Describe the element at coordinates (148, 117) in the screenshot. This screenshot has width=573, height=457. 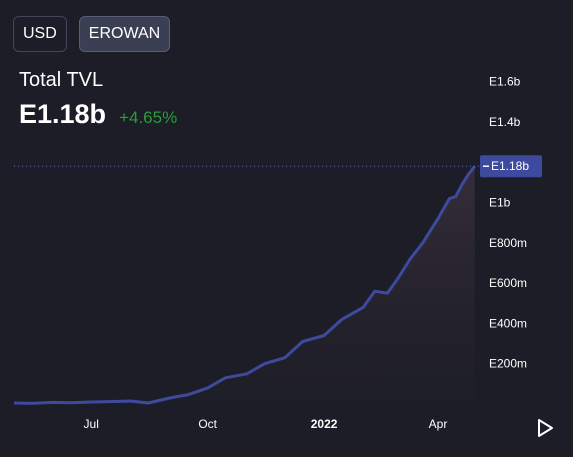
I see `tvl-change: +4.65%` at that location.